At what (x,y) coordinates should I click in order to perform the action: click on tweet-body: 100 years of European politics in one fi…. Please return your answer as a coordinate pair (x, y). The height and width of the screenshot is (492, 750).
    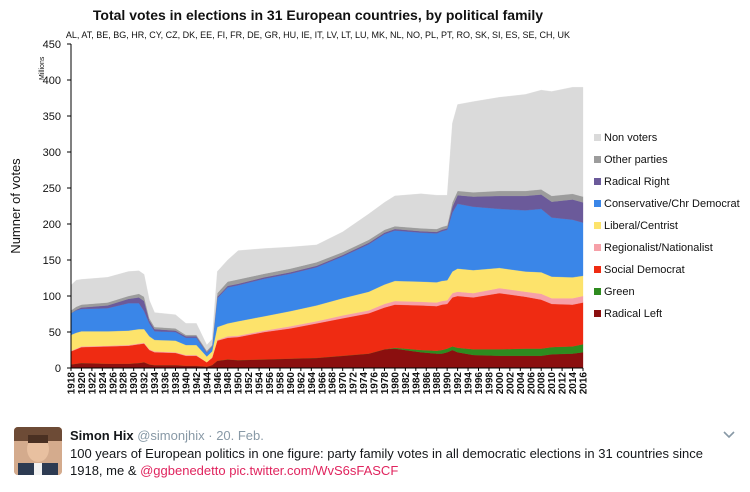
    Looking at the image, I should click on (386, 462).